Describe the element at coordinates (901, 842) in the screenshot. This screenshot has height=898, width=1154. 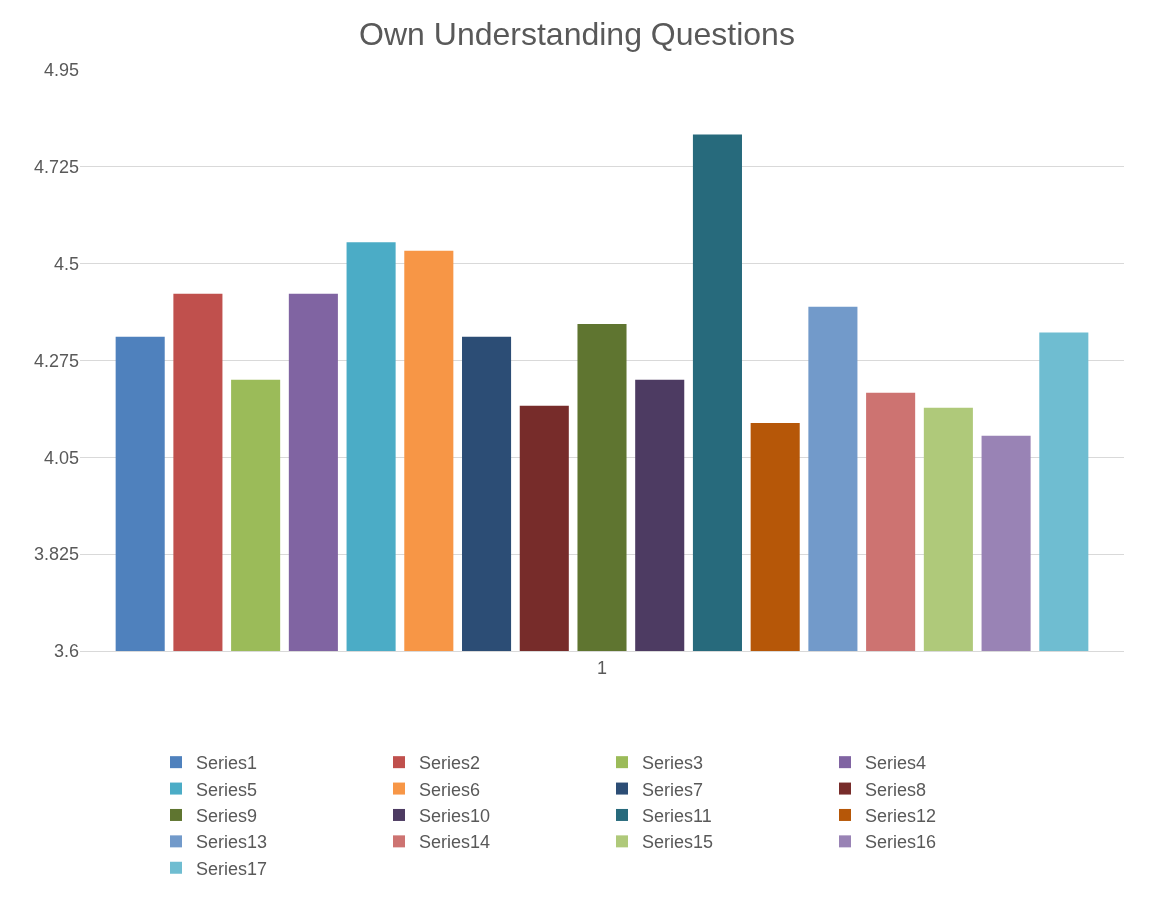
I see `legend-label: Series16` at that location.